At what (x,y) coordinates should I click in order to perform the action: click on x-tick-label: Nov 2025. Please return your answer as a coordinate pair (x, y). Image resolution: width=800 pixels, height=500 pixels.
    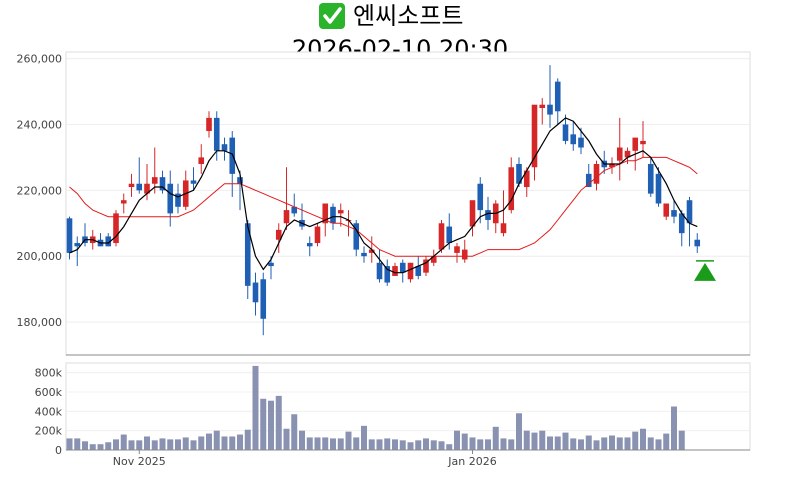
    Looking at the image, I should click on (139, 461).